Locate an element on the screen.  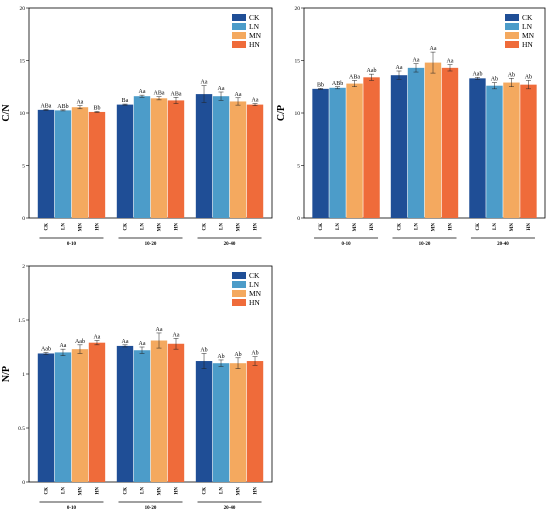
y-axis-label: N/P is located at coordinates (6, 374).